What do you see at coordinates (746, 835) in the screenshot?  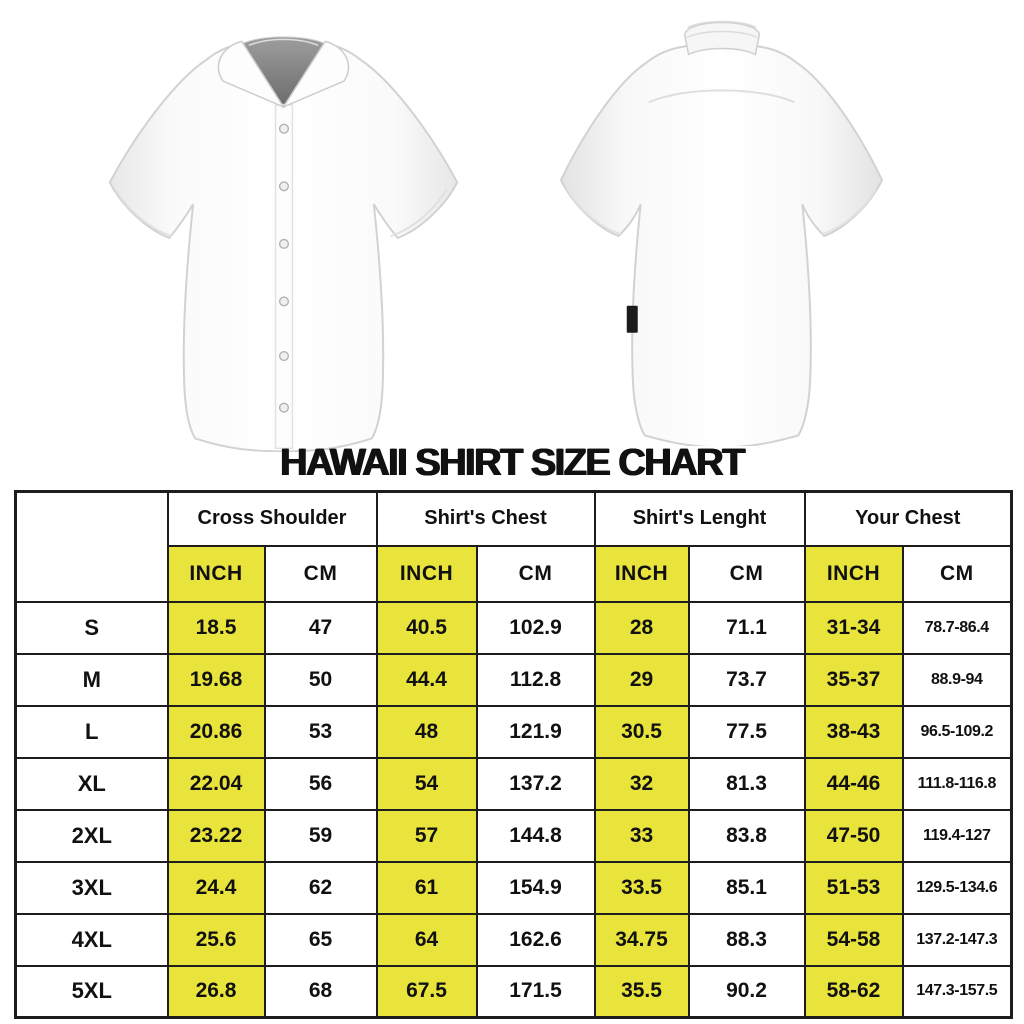 I see `cm-value-cell: 83.8` at bounding box center [746, 835].